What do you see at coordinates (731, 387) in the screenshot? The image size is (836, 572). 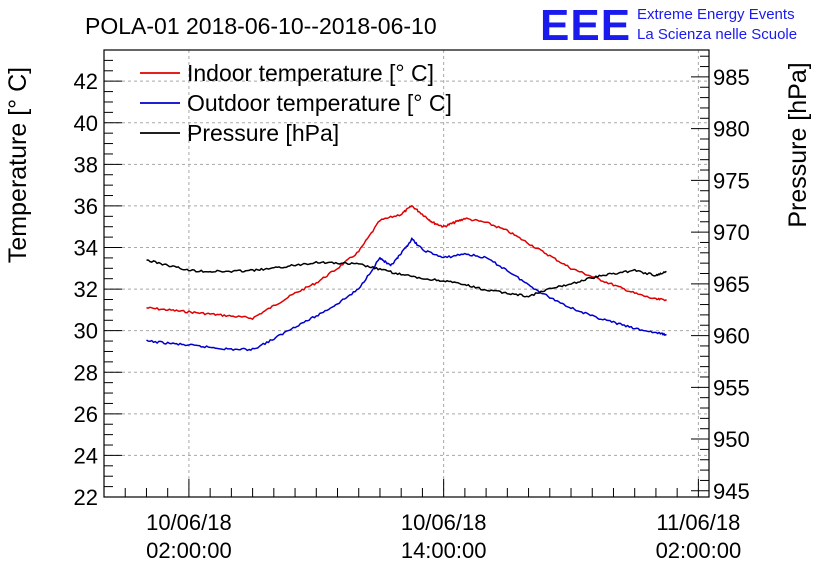 I see `right-tick-label: 955` at bounding box center [731, 387].